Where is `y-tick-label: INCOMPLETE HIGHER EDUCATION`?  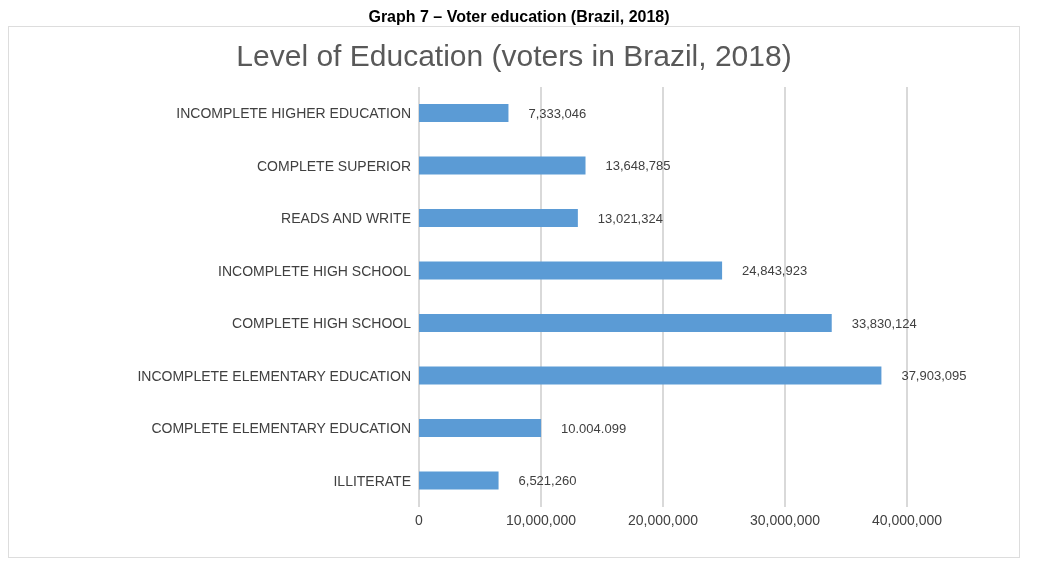
y-tick-label: INCOMPLETE HIGHER EDUCATION is located at coordinates (293, 113).